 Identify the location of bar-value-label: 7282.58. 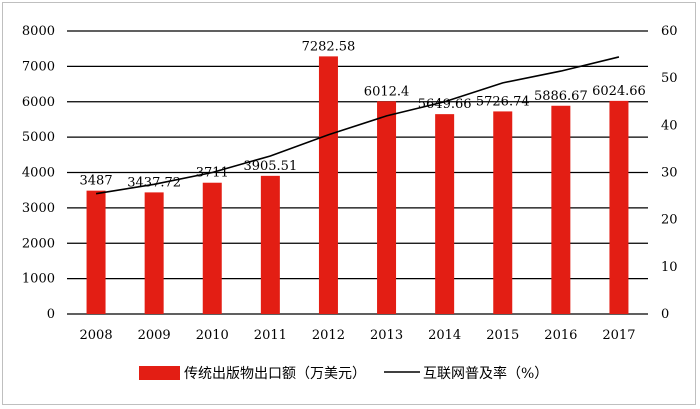
(329, 46).